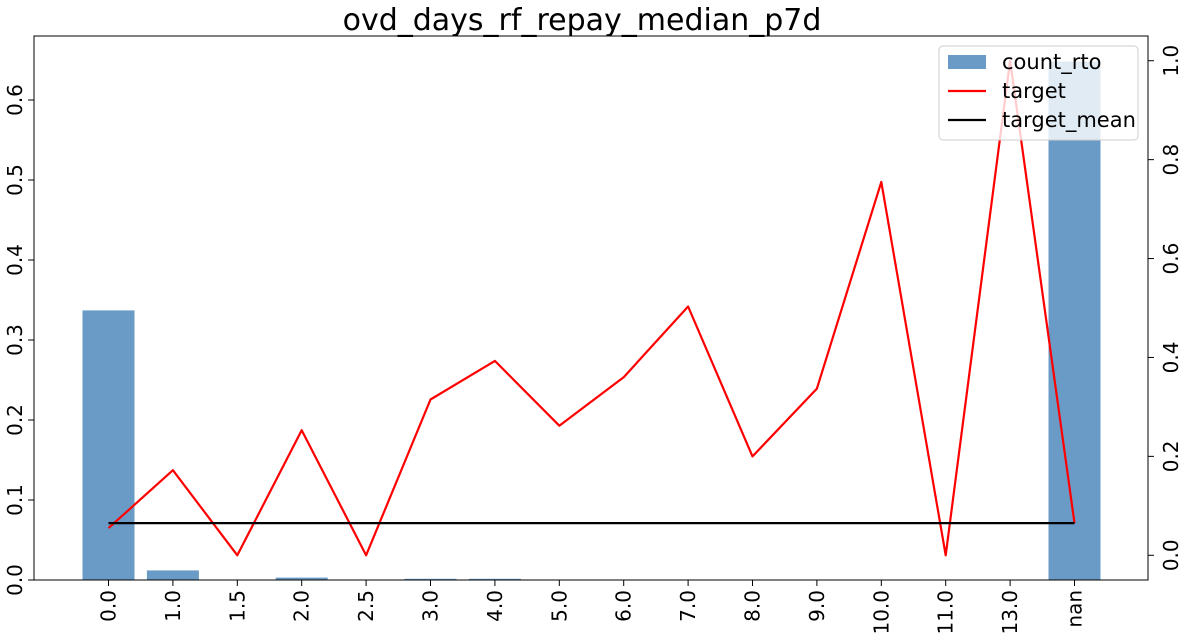 The image size is (1182, 639). Describe the element at coordinates (173, 606) in the screenshot. I see `x-tick-label: 1.0` at that location.